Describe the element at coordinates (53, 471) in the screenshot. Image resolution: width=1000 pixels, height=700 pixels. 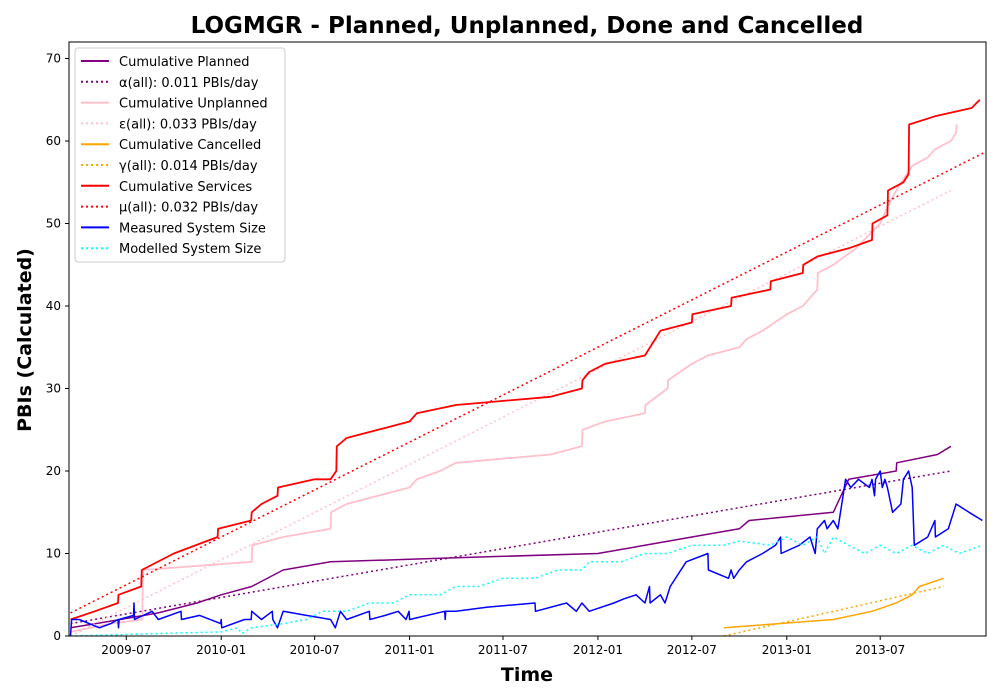
I see `y-tick-label: 20` at that location.